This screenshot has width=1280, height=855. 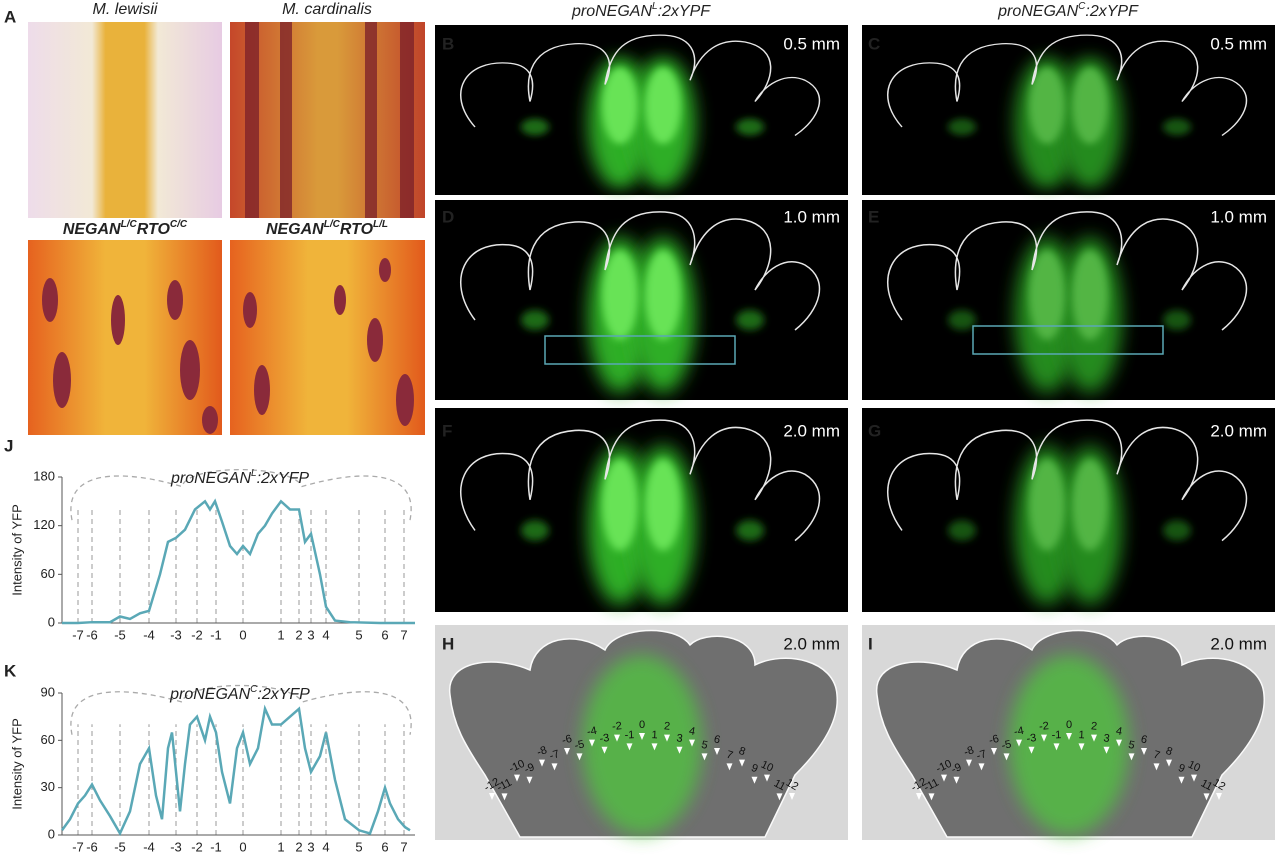 What do you see at coordinates (149, 846) in the screenshot?
I see `x-tick-label: -4` at bounding box center [149, 846].